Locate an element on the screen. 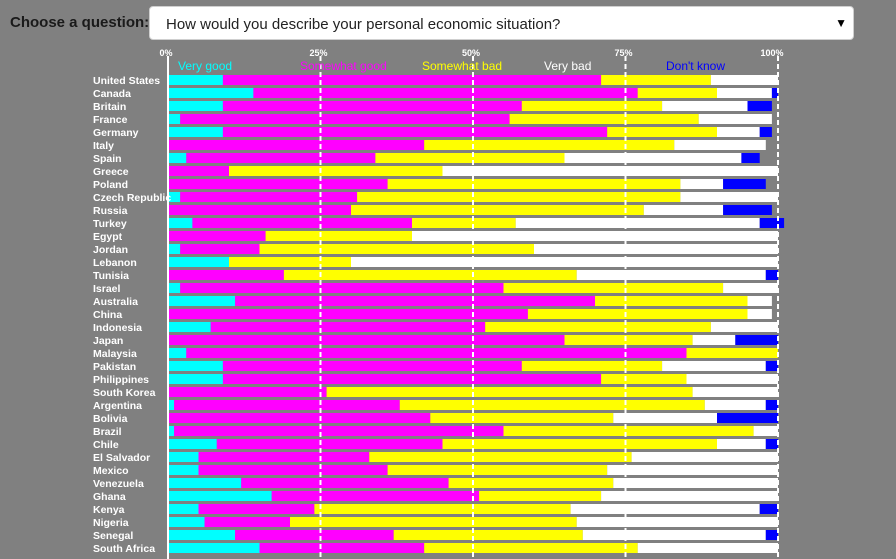 The width and height of the screenshot is (896, 559). category-label: Britain is located at coordinates (109, 107).